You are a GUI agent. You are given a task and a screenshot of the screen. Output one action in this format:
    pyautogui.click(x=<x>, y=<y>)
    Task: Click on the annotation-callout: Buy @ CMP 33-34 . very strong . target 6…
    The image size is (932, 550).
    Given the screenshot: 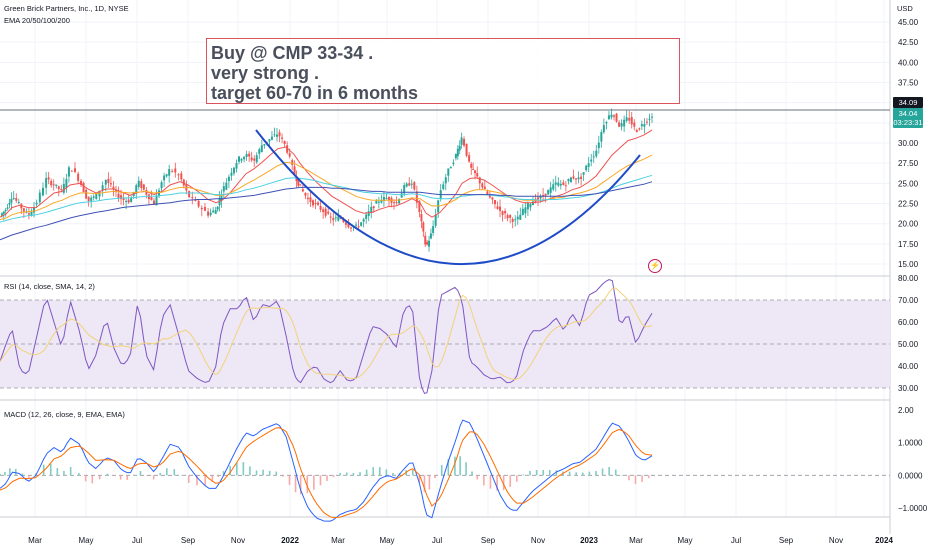 What is the action you would take?
    pyautogui.click(x=443, y=71)
    